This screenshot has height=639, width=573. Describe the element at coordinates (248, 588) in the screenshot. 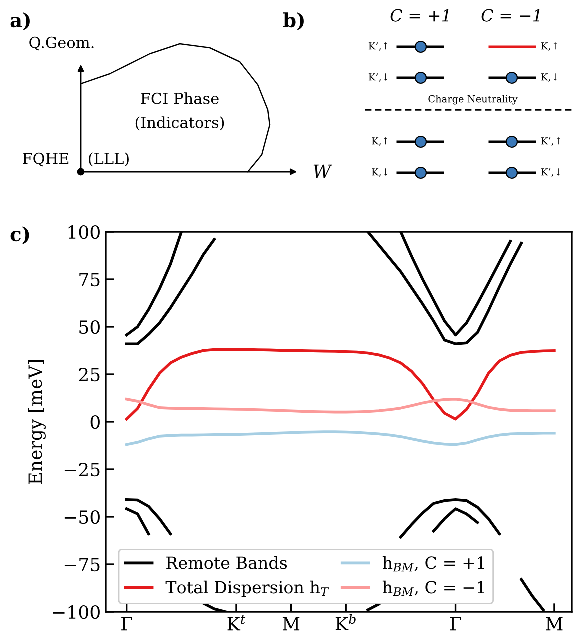

I see `legend-label: Total Dispersion h$_{T}$` at that location.